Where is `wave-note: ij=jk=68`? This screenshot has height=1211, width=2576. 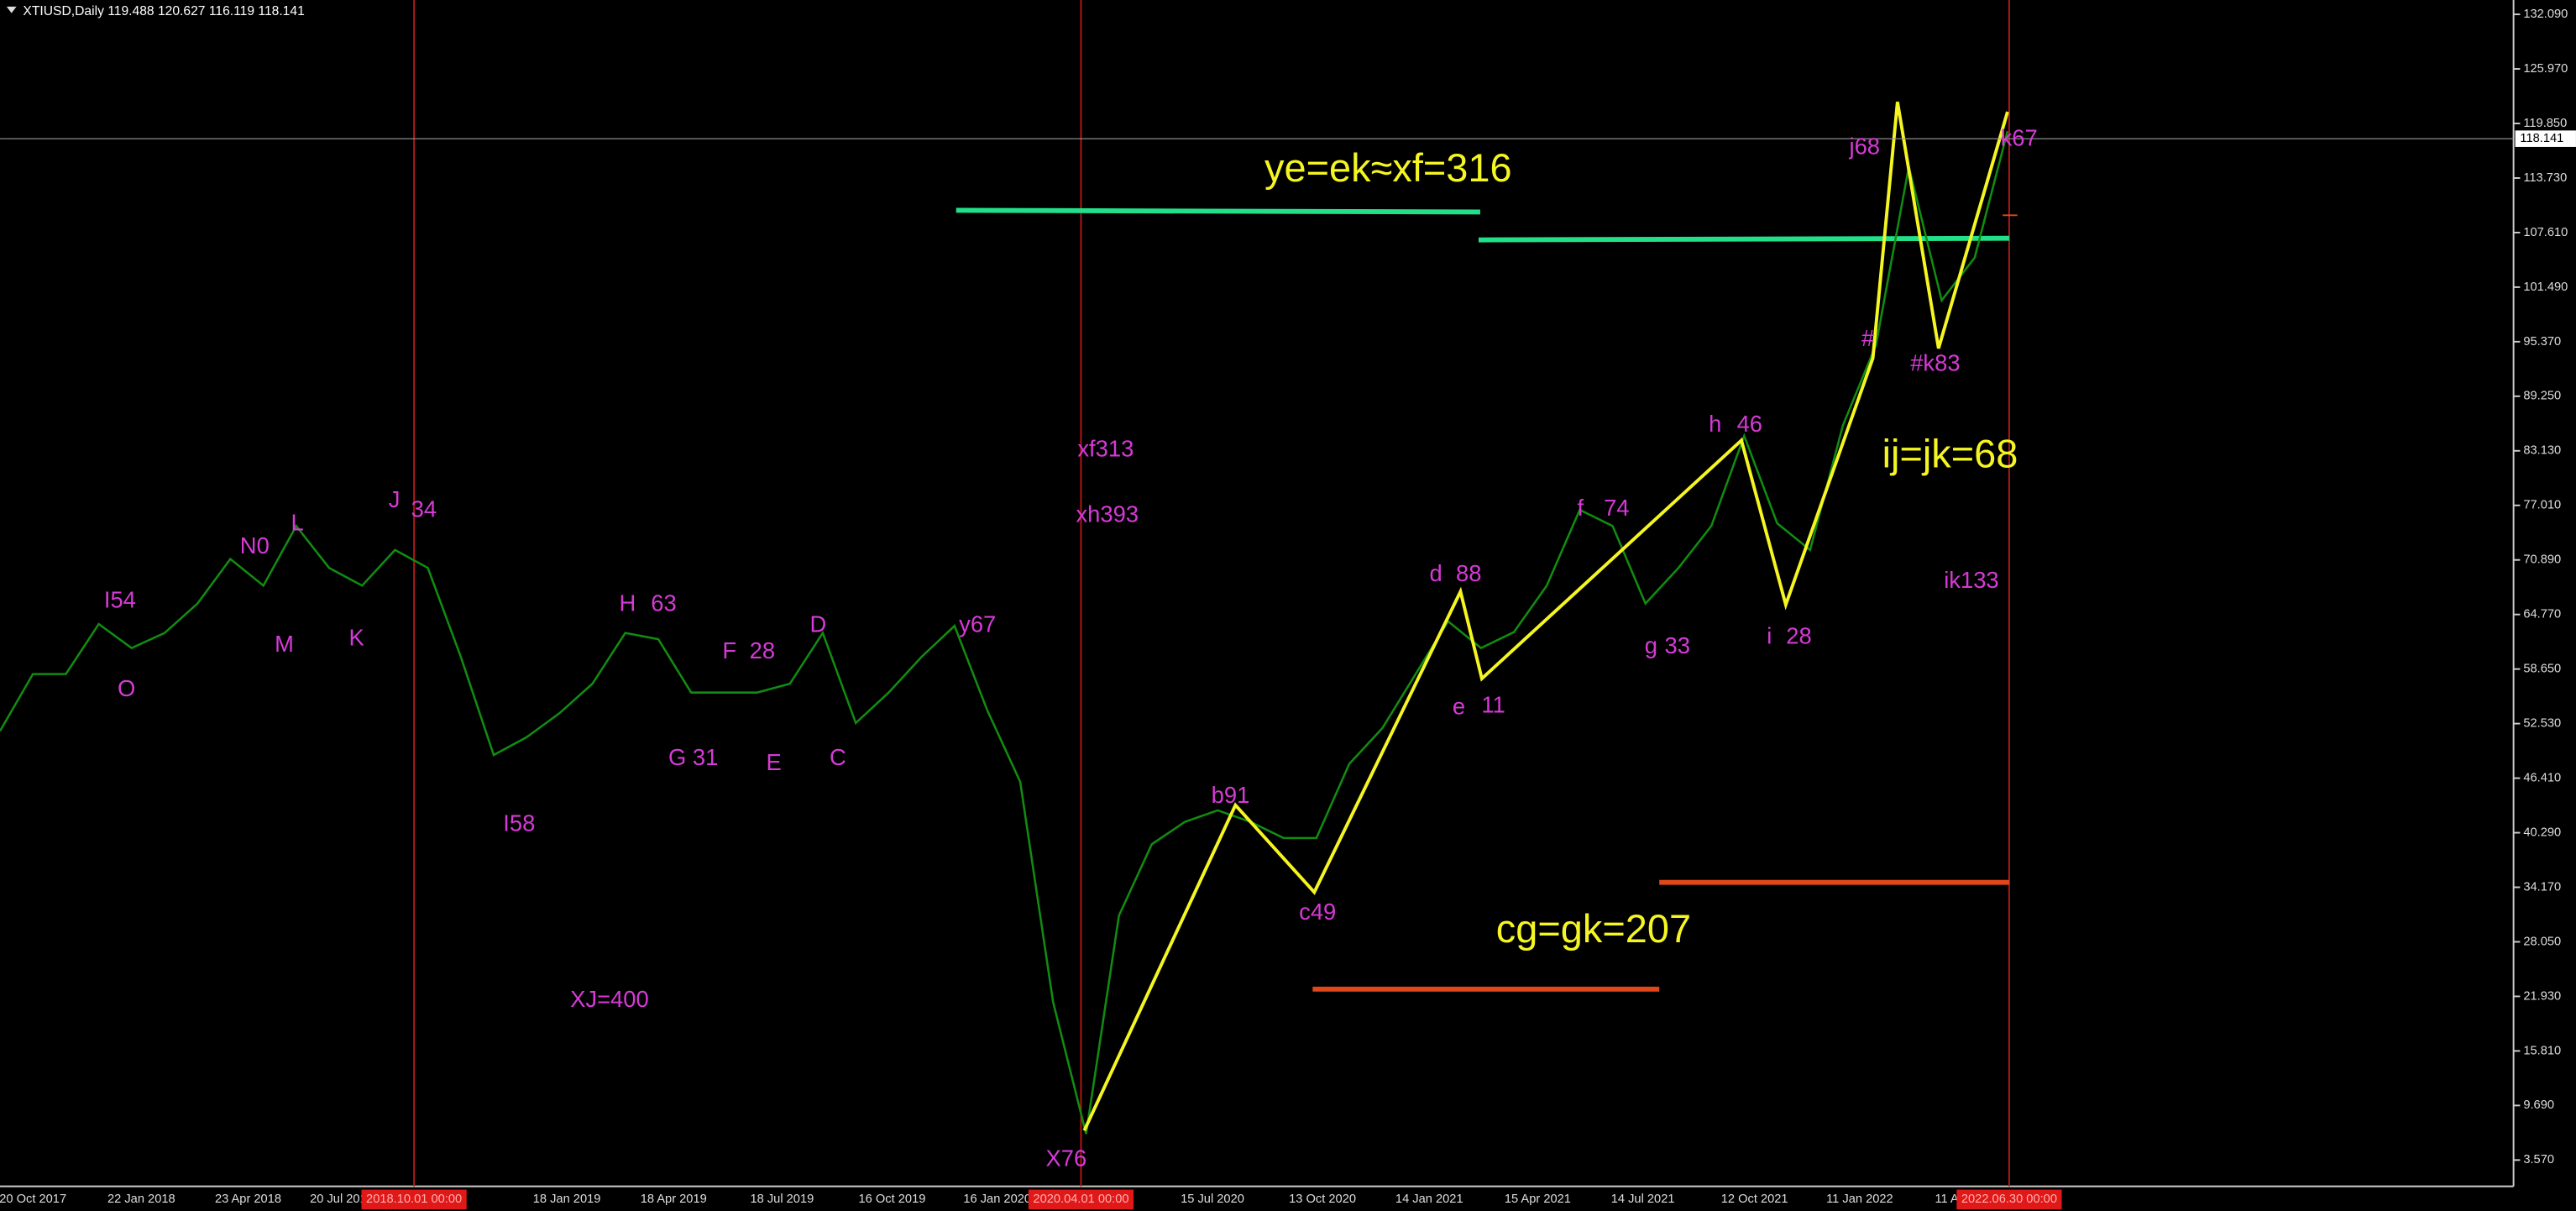
wave-note: ij=jk=68 is located at coordinates (1950, 453).